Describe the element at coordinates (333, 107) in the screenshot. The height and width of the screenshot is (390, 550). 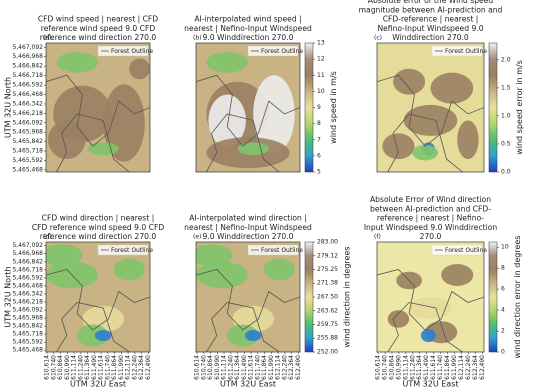
I see `colorbar-label: wind speed in m/s` at that location.